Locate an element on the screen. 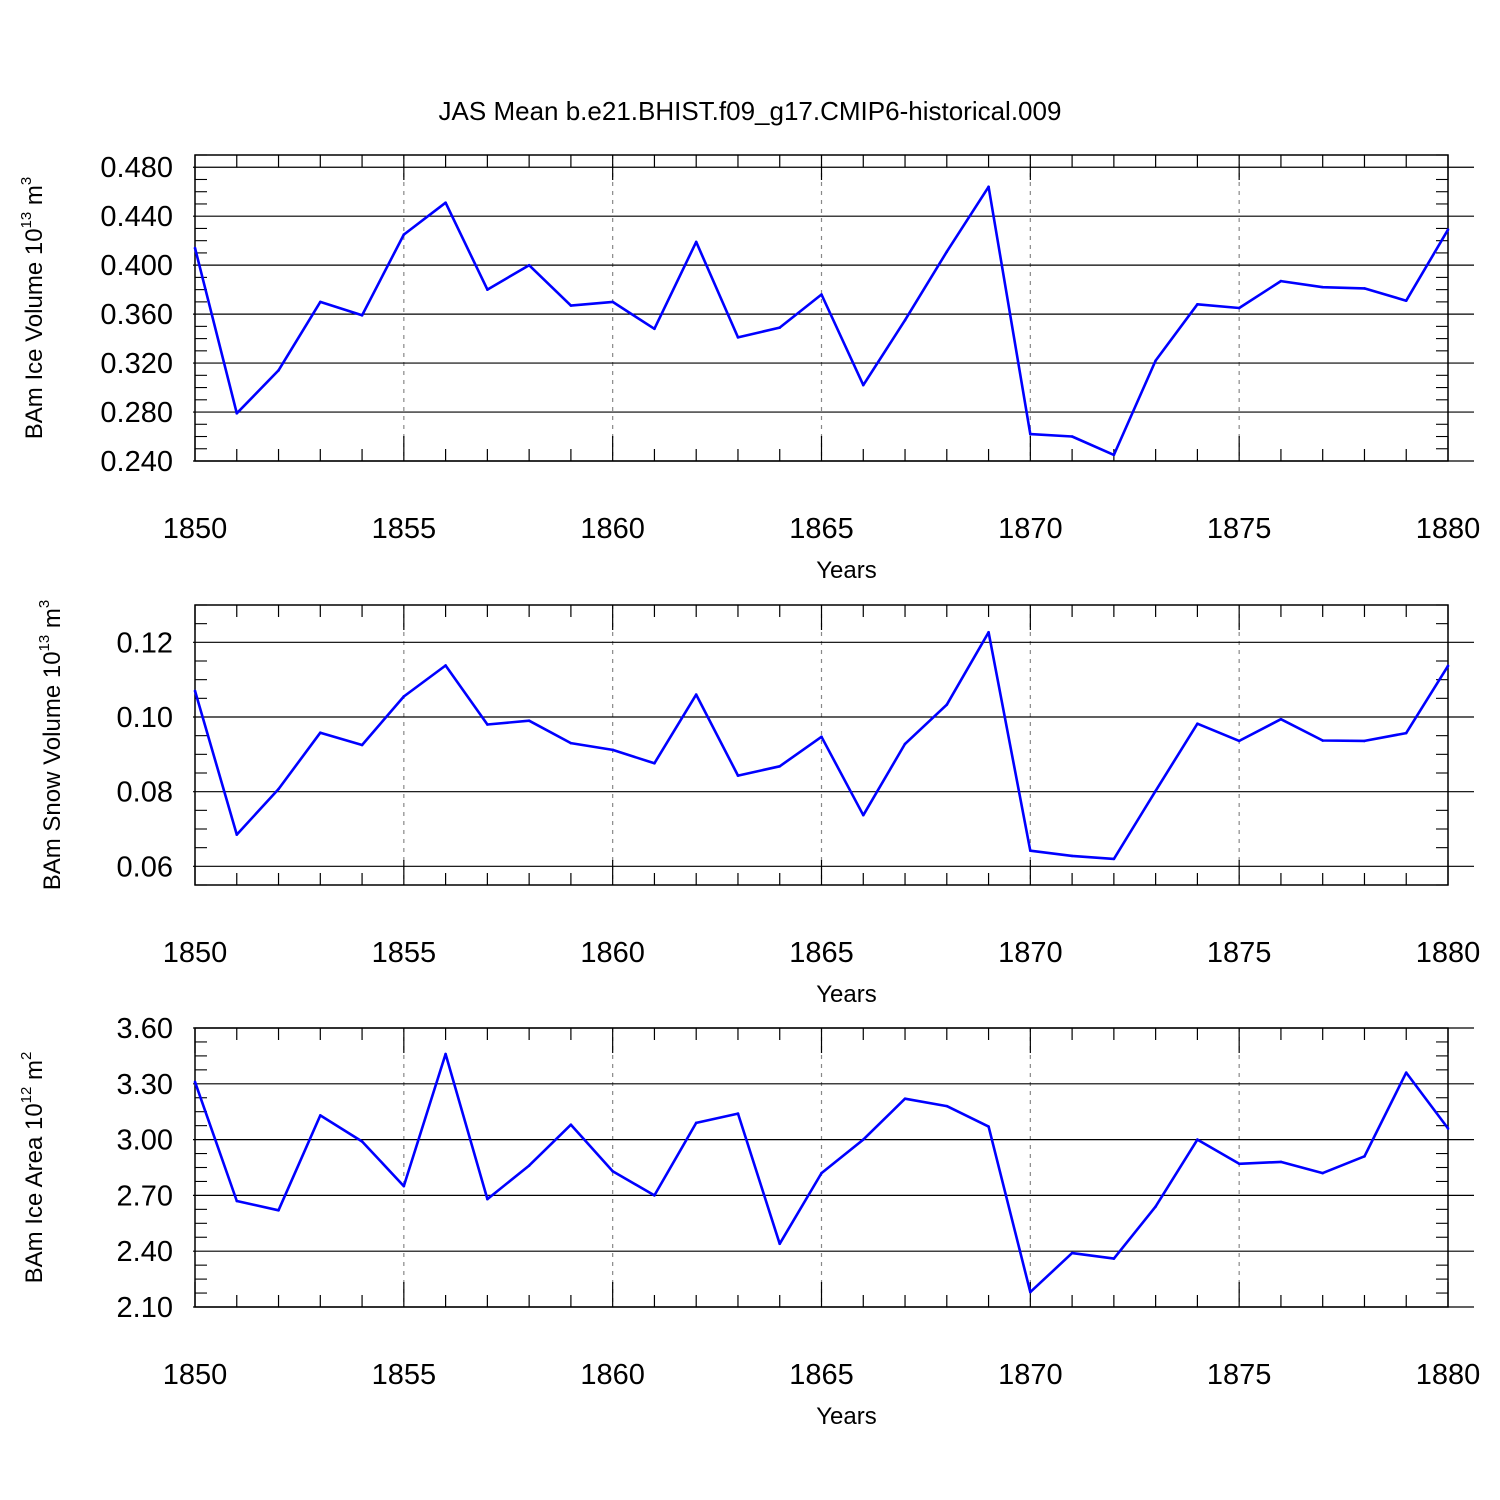 The height and width of the screenshot is (1500, 1500). y-axis-label-exp: 12 is located at coordinates (26, 1095).